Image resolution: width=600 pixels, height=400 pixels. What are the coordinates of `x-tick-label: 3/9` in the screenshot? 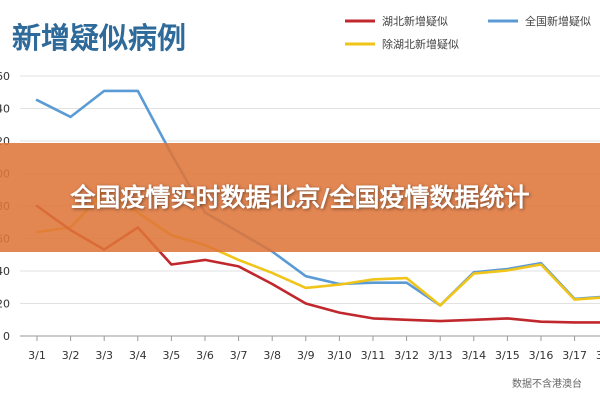 It's located at (306, 355).